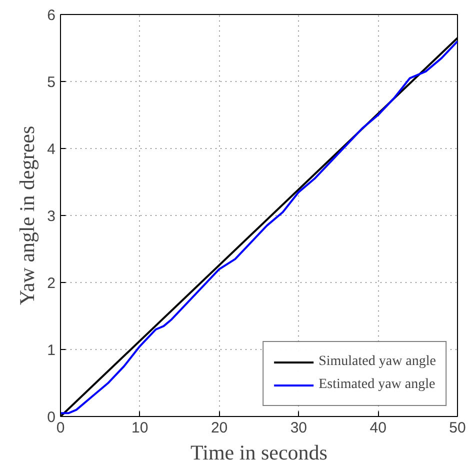 The image size is (471, 471). What do you see at coordinates (51, 15) in the screenshot?
I see `y-tick-label: 6` at bounding box center [51, 15].